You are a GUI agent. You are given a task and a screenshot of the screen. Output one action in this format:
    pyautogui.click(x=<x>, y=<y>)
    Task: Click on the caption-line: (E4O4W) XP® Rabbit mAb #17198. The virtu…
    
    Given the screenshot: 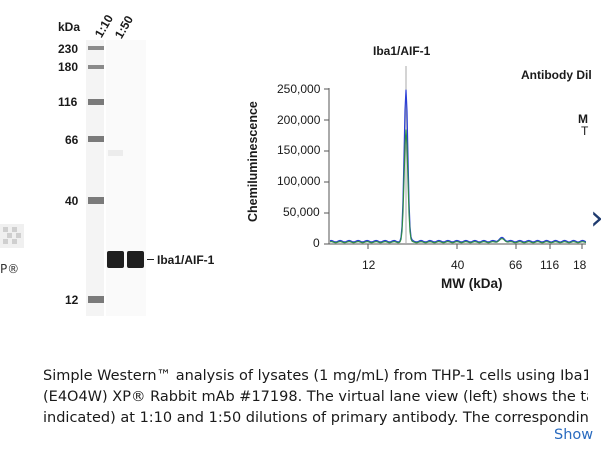 What is the action you would take?
    pyautogui.click(x=315, y=397)
    